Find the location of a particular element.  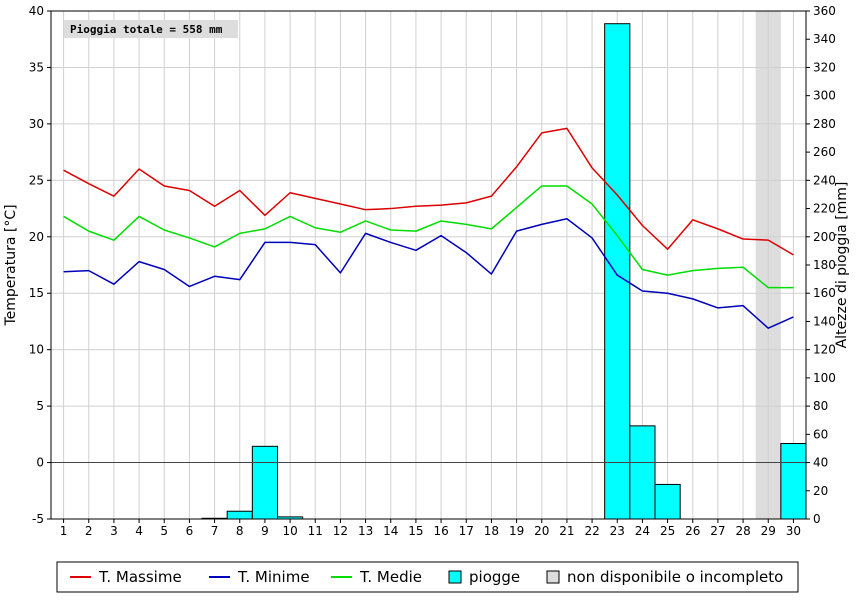

x-tick-label: 27 is located at coordinates (717, 531).